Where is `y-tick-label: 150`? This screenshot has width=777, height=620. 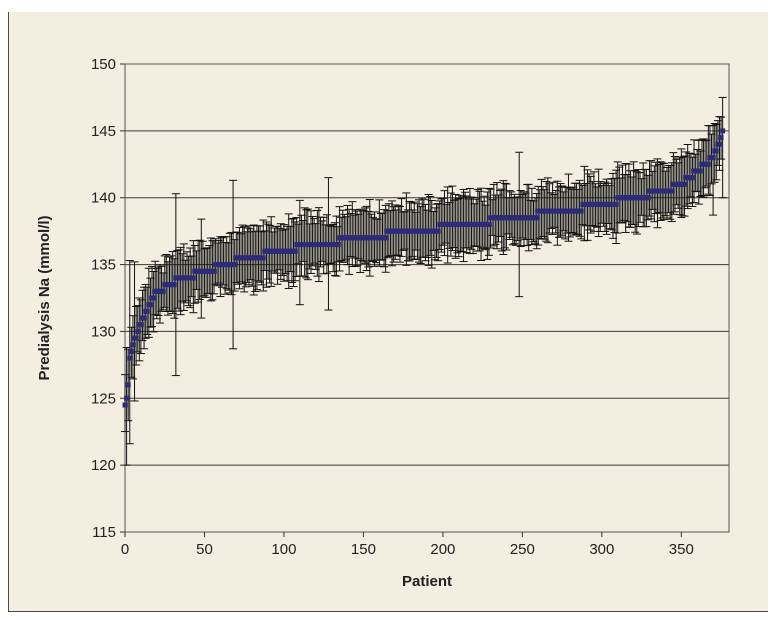
y-tick-label: 150 is located at coordinates (103, 64).